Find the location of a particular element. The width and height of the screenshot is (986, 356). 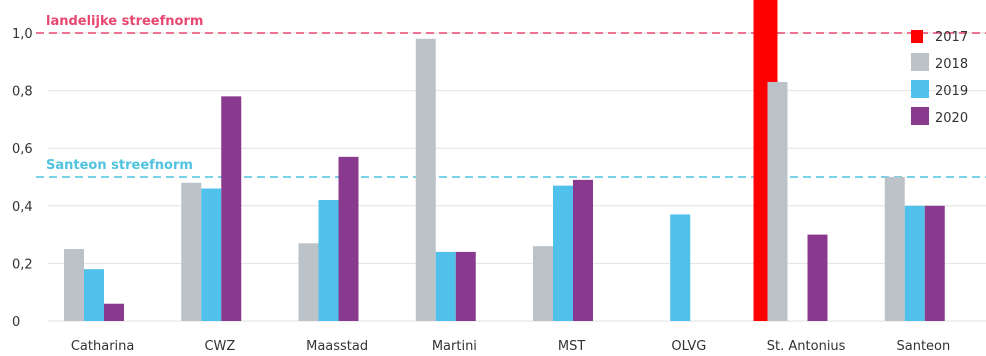

x-category-label: St. Antonius is located at coordinates (806, 346).